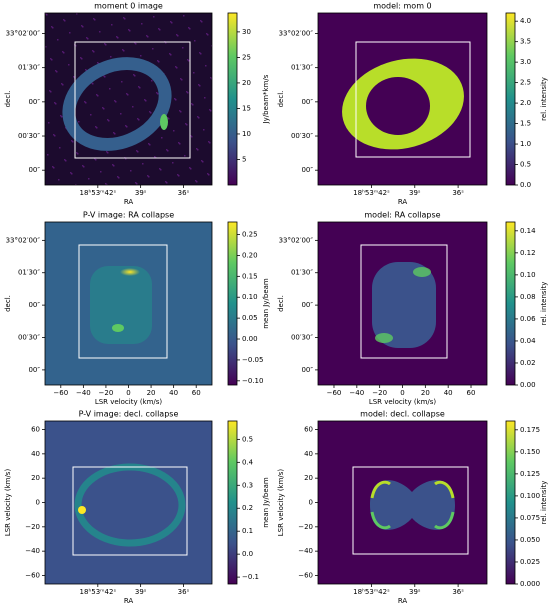 The image size is (550, 609). I want to click on colorbar-tick-label: 0.14, so click(528, 231).